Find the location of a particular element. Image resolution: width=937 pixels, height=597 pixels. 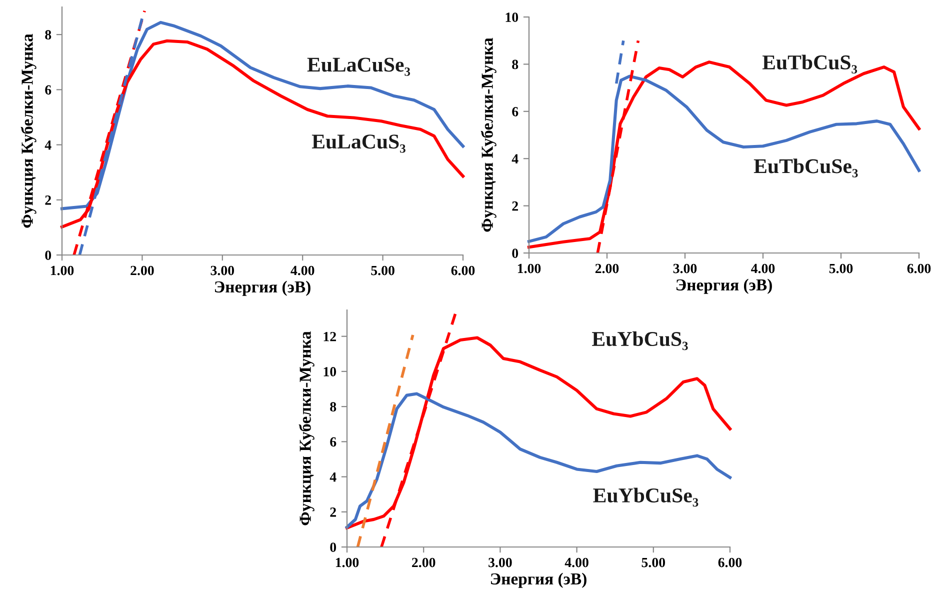

series-label: EuLaCuSe₃ is located at coordinates (358, 67).